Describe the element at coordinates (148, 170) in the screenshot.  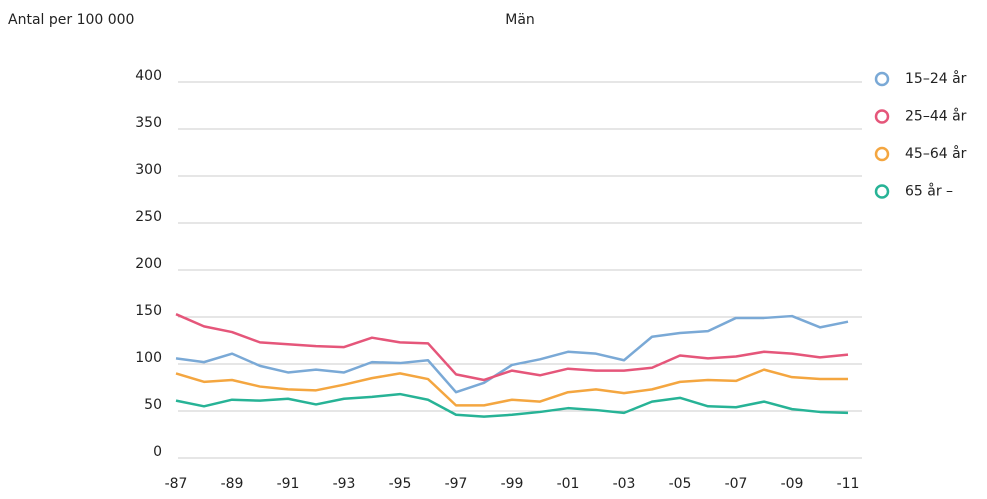
I see `y-tick-label: 300` at that location.